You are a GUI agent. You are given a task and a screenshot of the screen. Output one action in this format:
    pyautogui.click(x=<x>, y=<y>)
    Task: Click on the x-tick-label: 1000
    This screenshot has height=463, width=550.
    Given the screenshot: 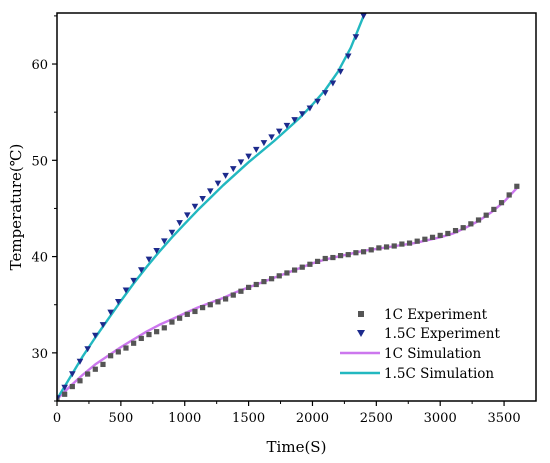 What is the action you would take?
    pyautogui.click(x=184, y=418)
    